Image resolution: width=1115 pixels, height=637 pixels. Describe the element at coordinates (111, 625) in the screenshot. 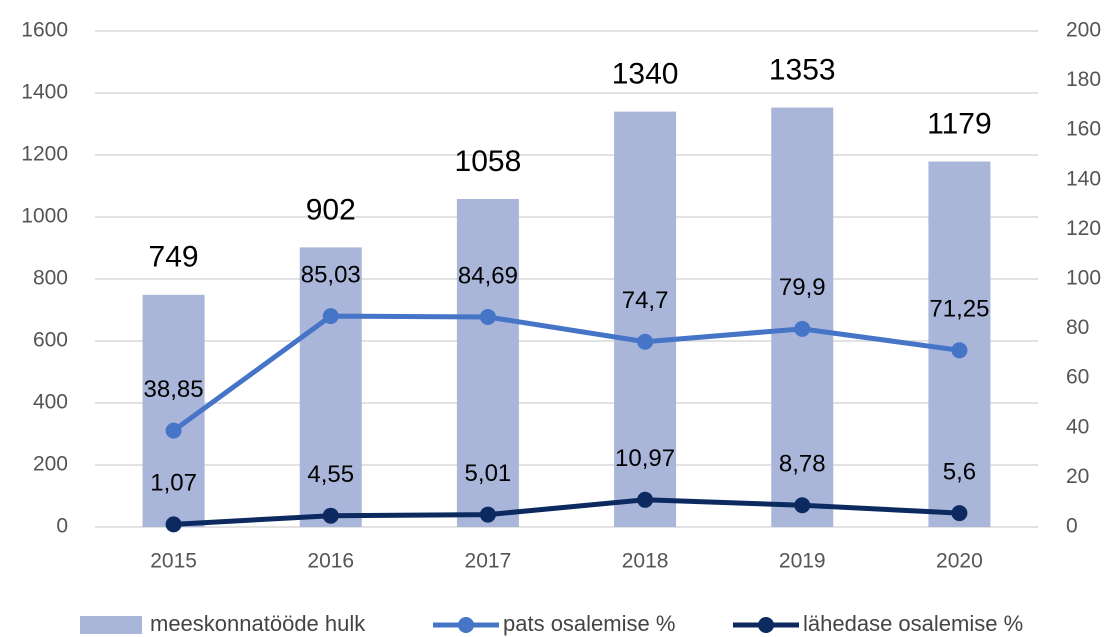

I see `legend-swatch` at that location.